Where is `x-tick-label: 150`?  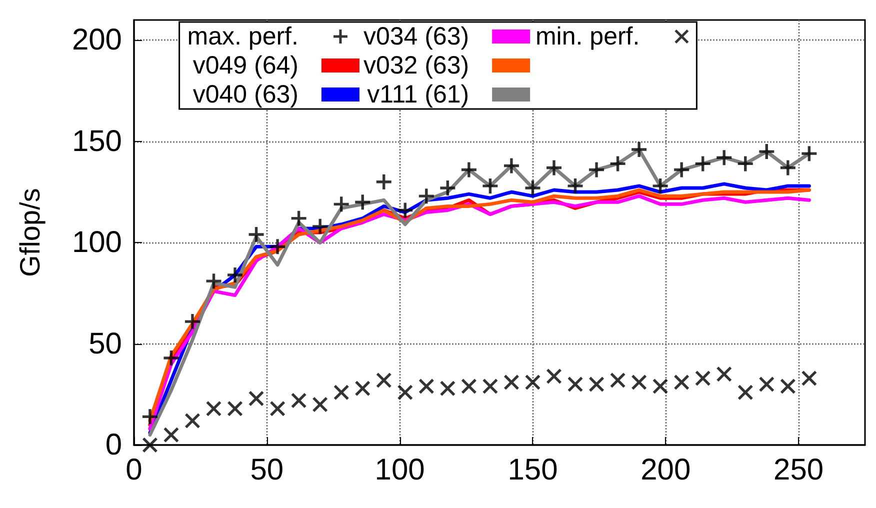
x-tick-label: 150 is located at coordinates (533, 470).